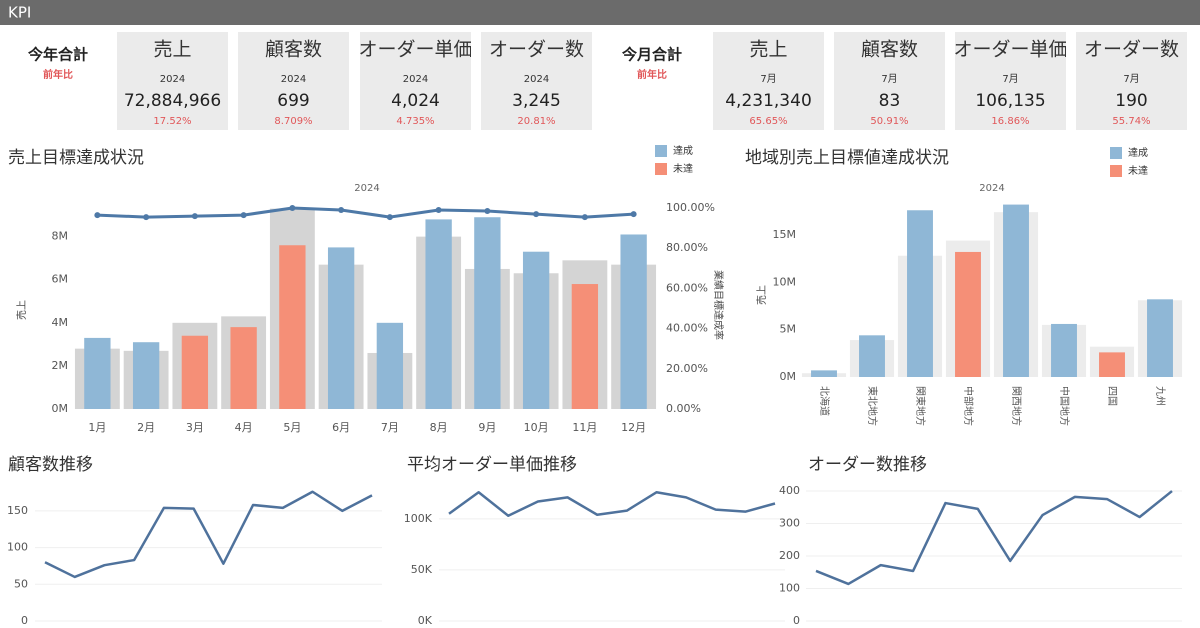  What do you see at coordinates (1010, 121) in the screenshot?
I see `kpi-change: 16.86%` at bounding box center [1010, 121].